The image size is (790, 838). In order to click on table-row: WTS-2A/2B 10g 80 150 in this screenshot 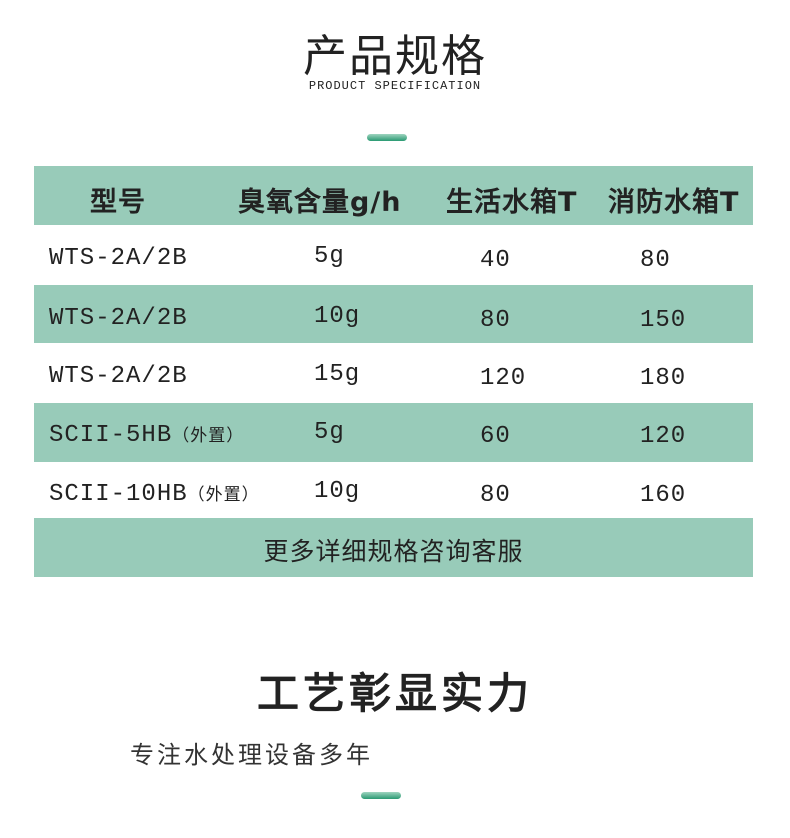, I will do `click(393, 314)`.